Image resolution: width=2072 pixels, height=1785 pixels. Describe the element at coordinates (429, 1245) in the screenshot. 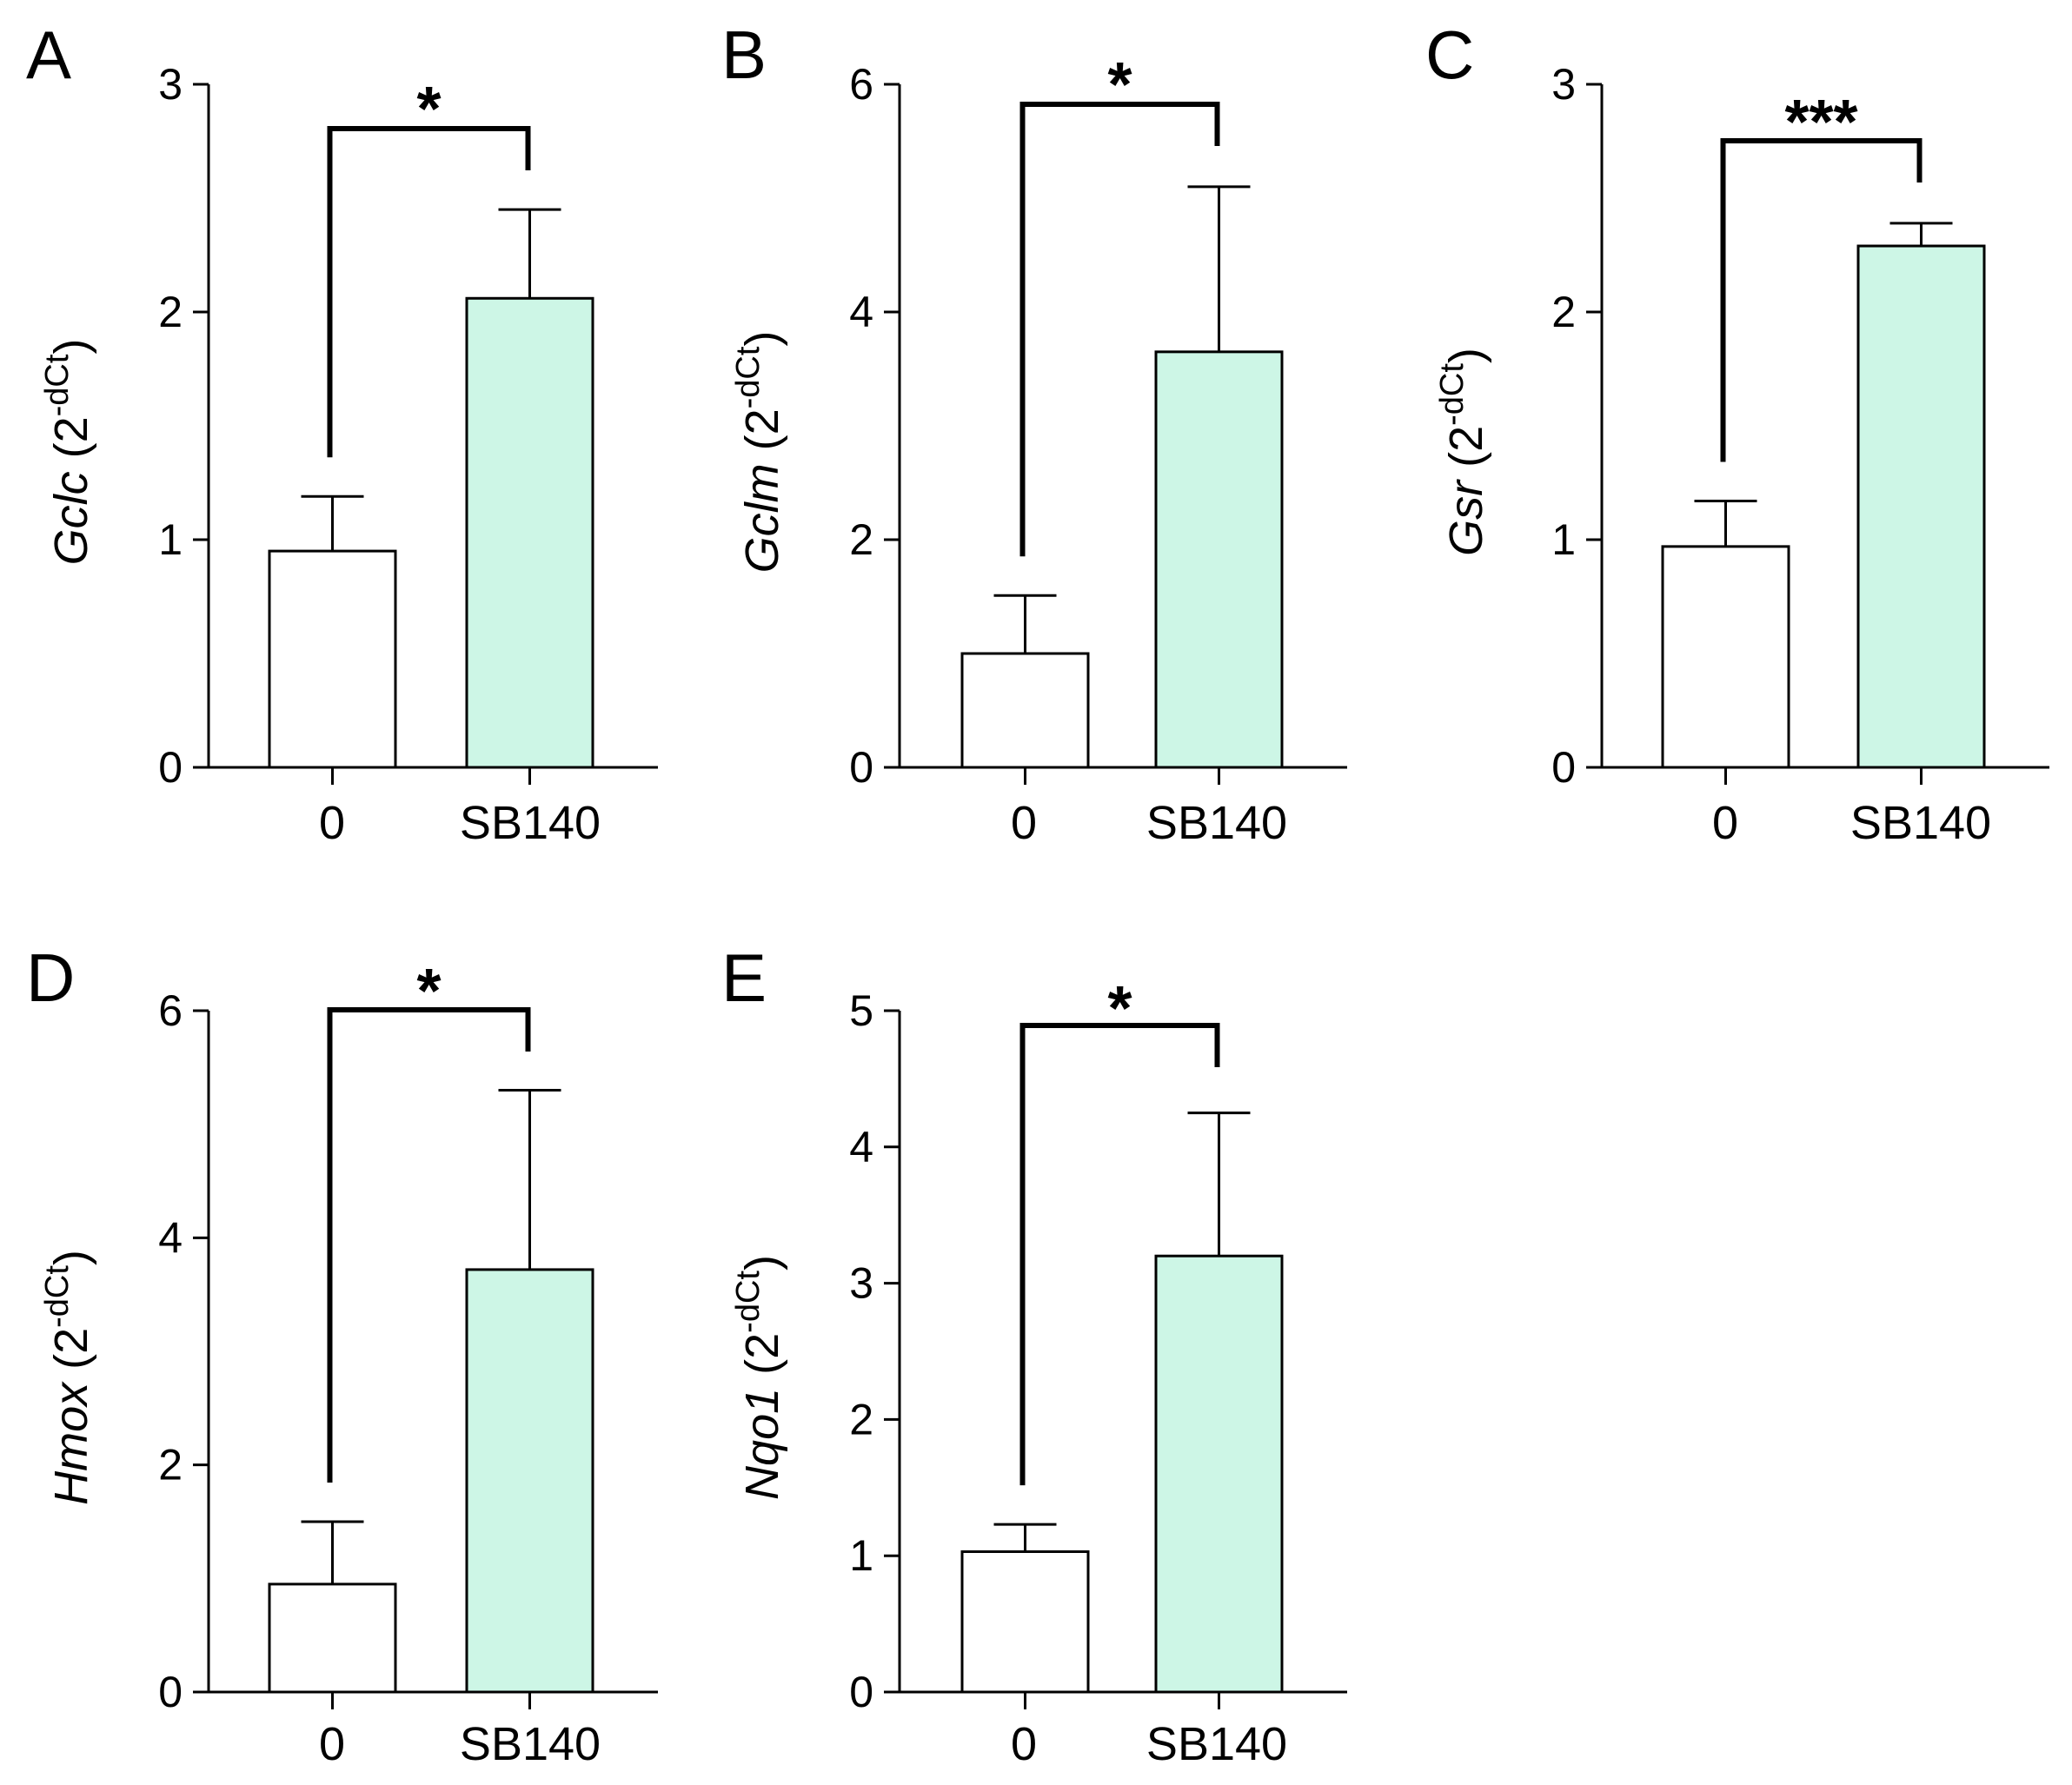

I see `significance-bracket-d` at that location.